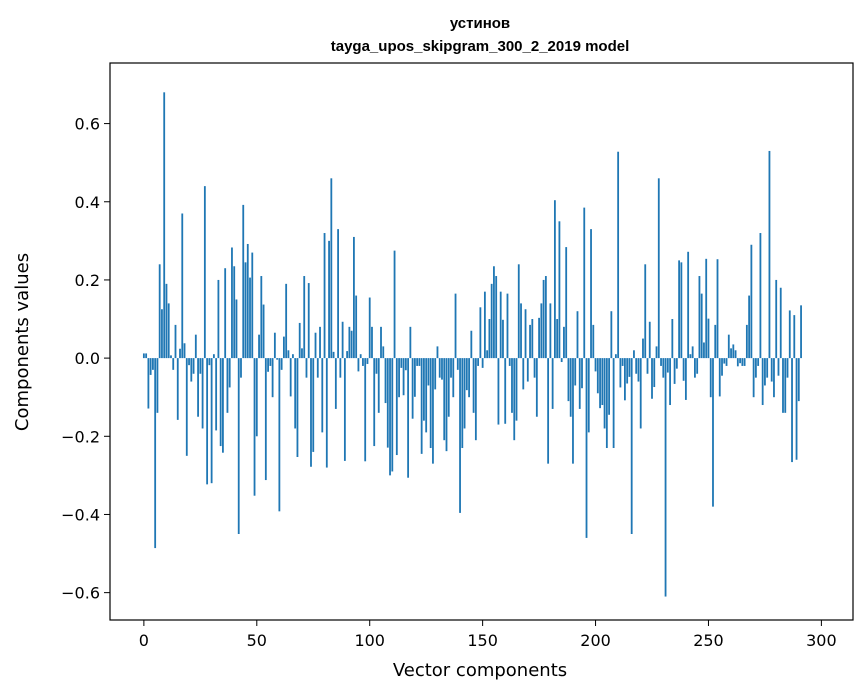 The height and width of the screenshot is (696, 867). Describe the element at coordinates (480, 46) in the screenshot. I see `chart-subtitle: tayga_upos_skipgram_300_2_2019 model` at that location.